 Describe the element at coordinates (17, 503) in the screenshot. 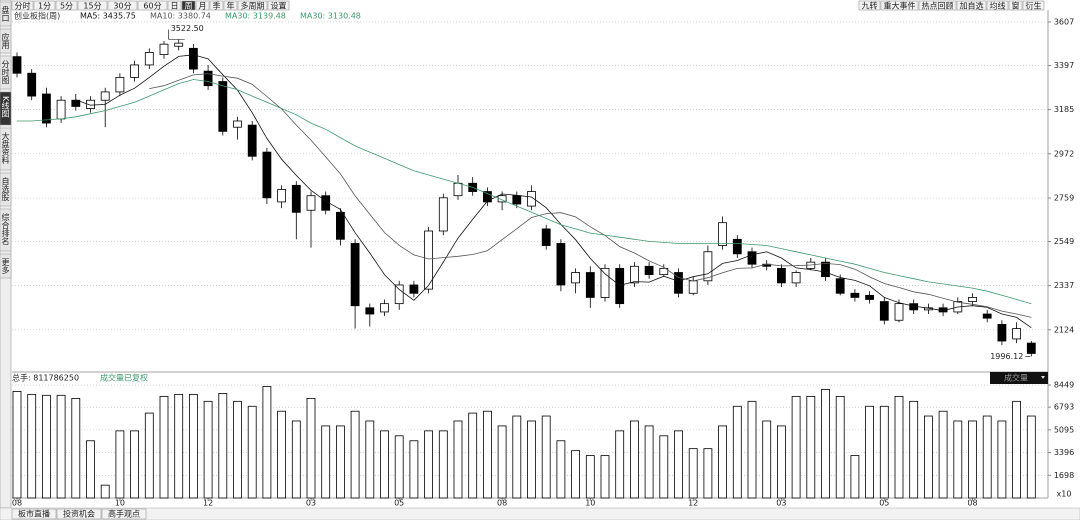

I see `x-tick-label: 08` at that location.